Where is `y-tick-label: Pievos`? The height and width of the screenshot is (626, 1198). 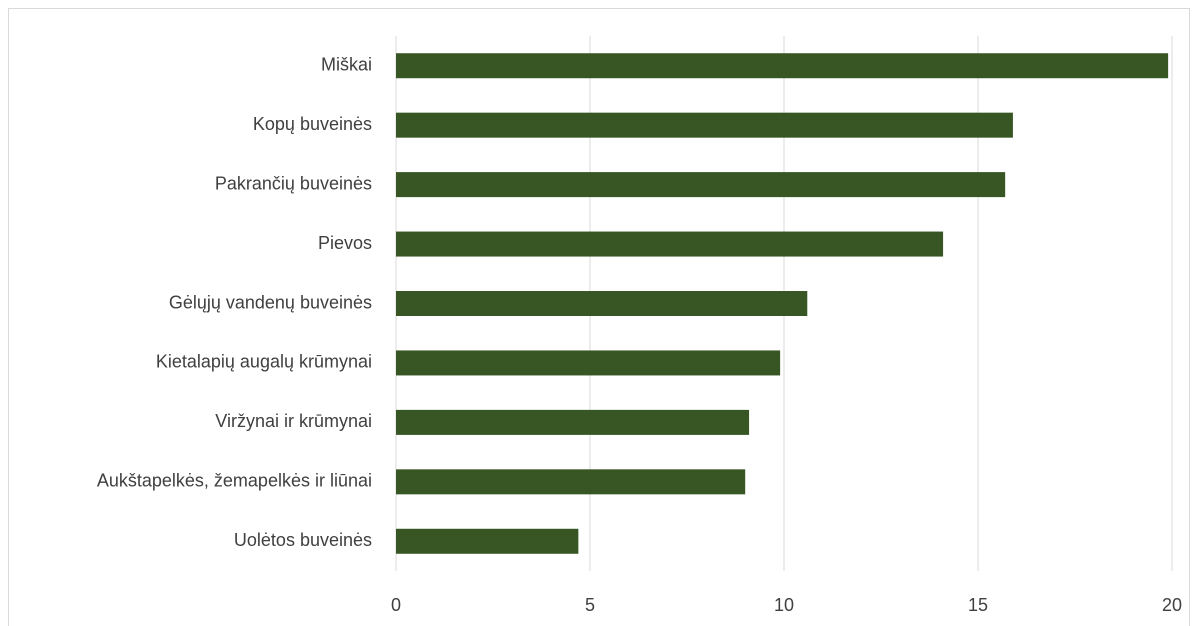
y-tick-label: Pievos is located at coordinates (345, 243).